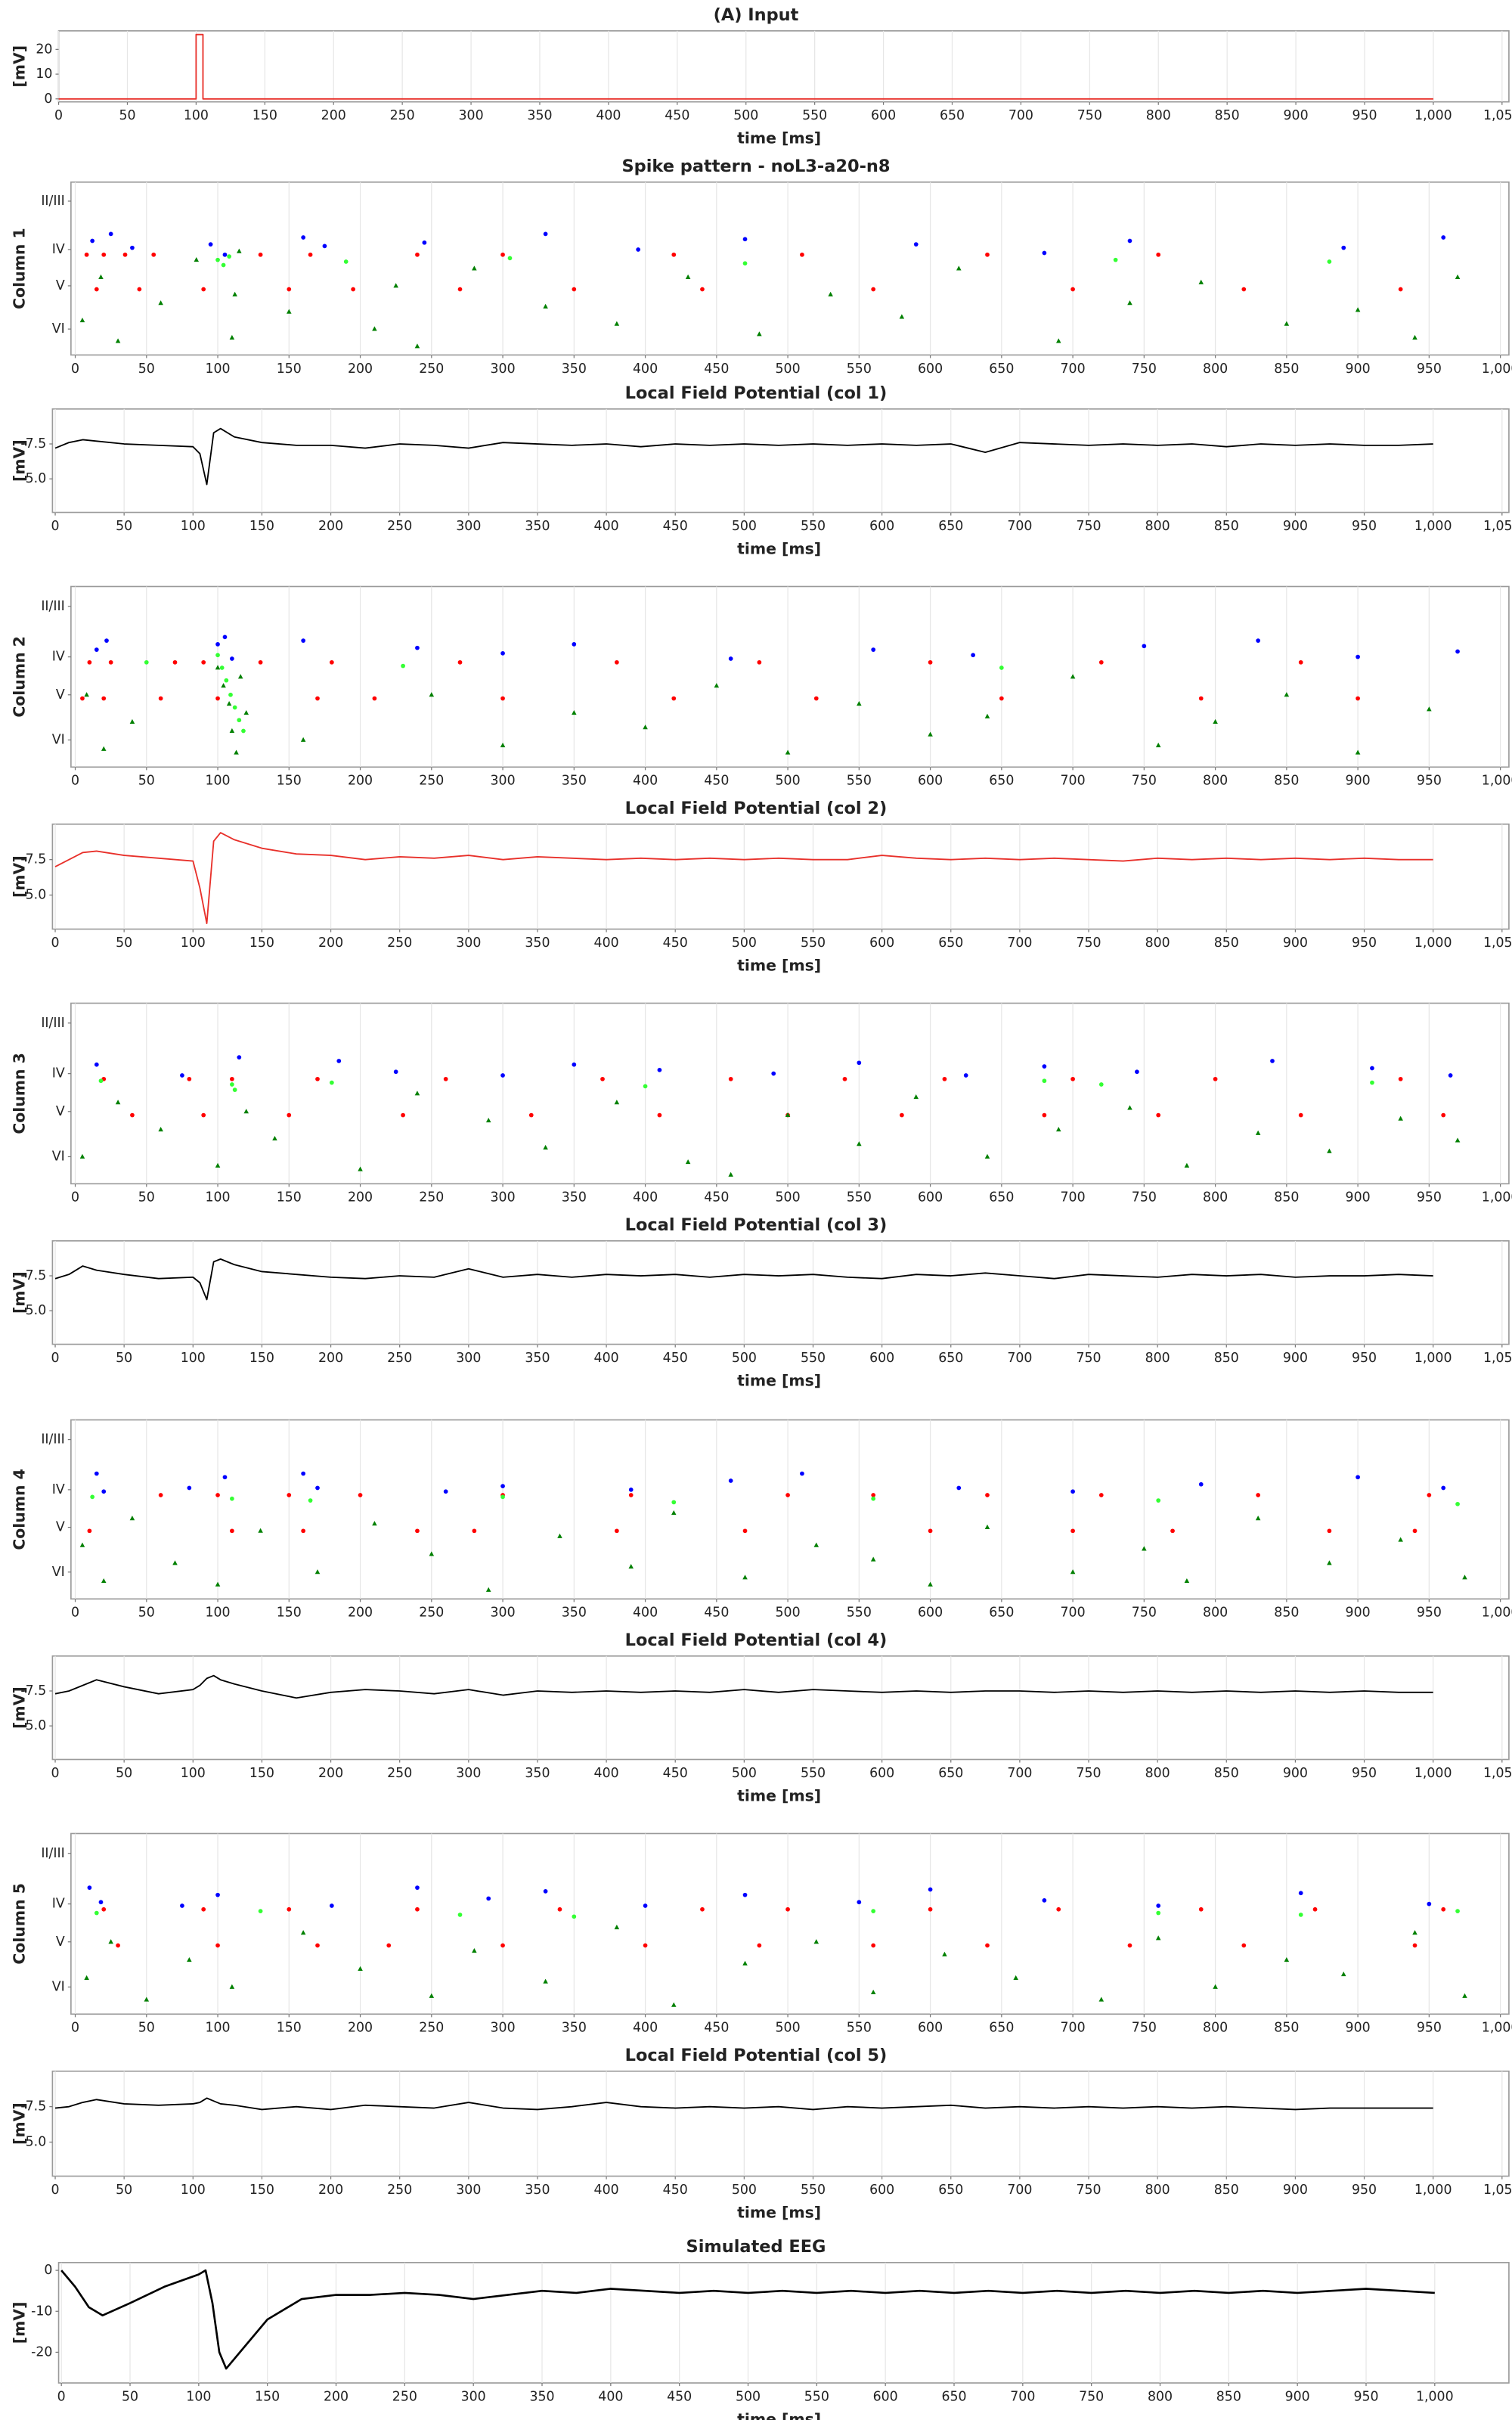 The image size is (1512, 2420). I want to click on x-tick-label: 50, so click(124, 1358).